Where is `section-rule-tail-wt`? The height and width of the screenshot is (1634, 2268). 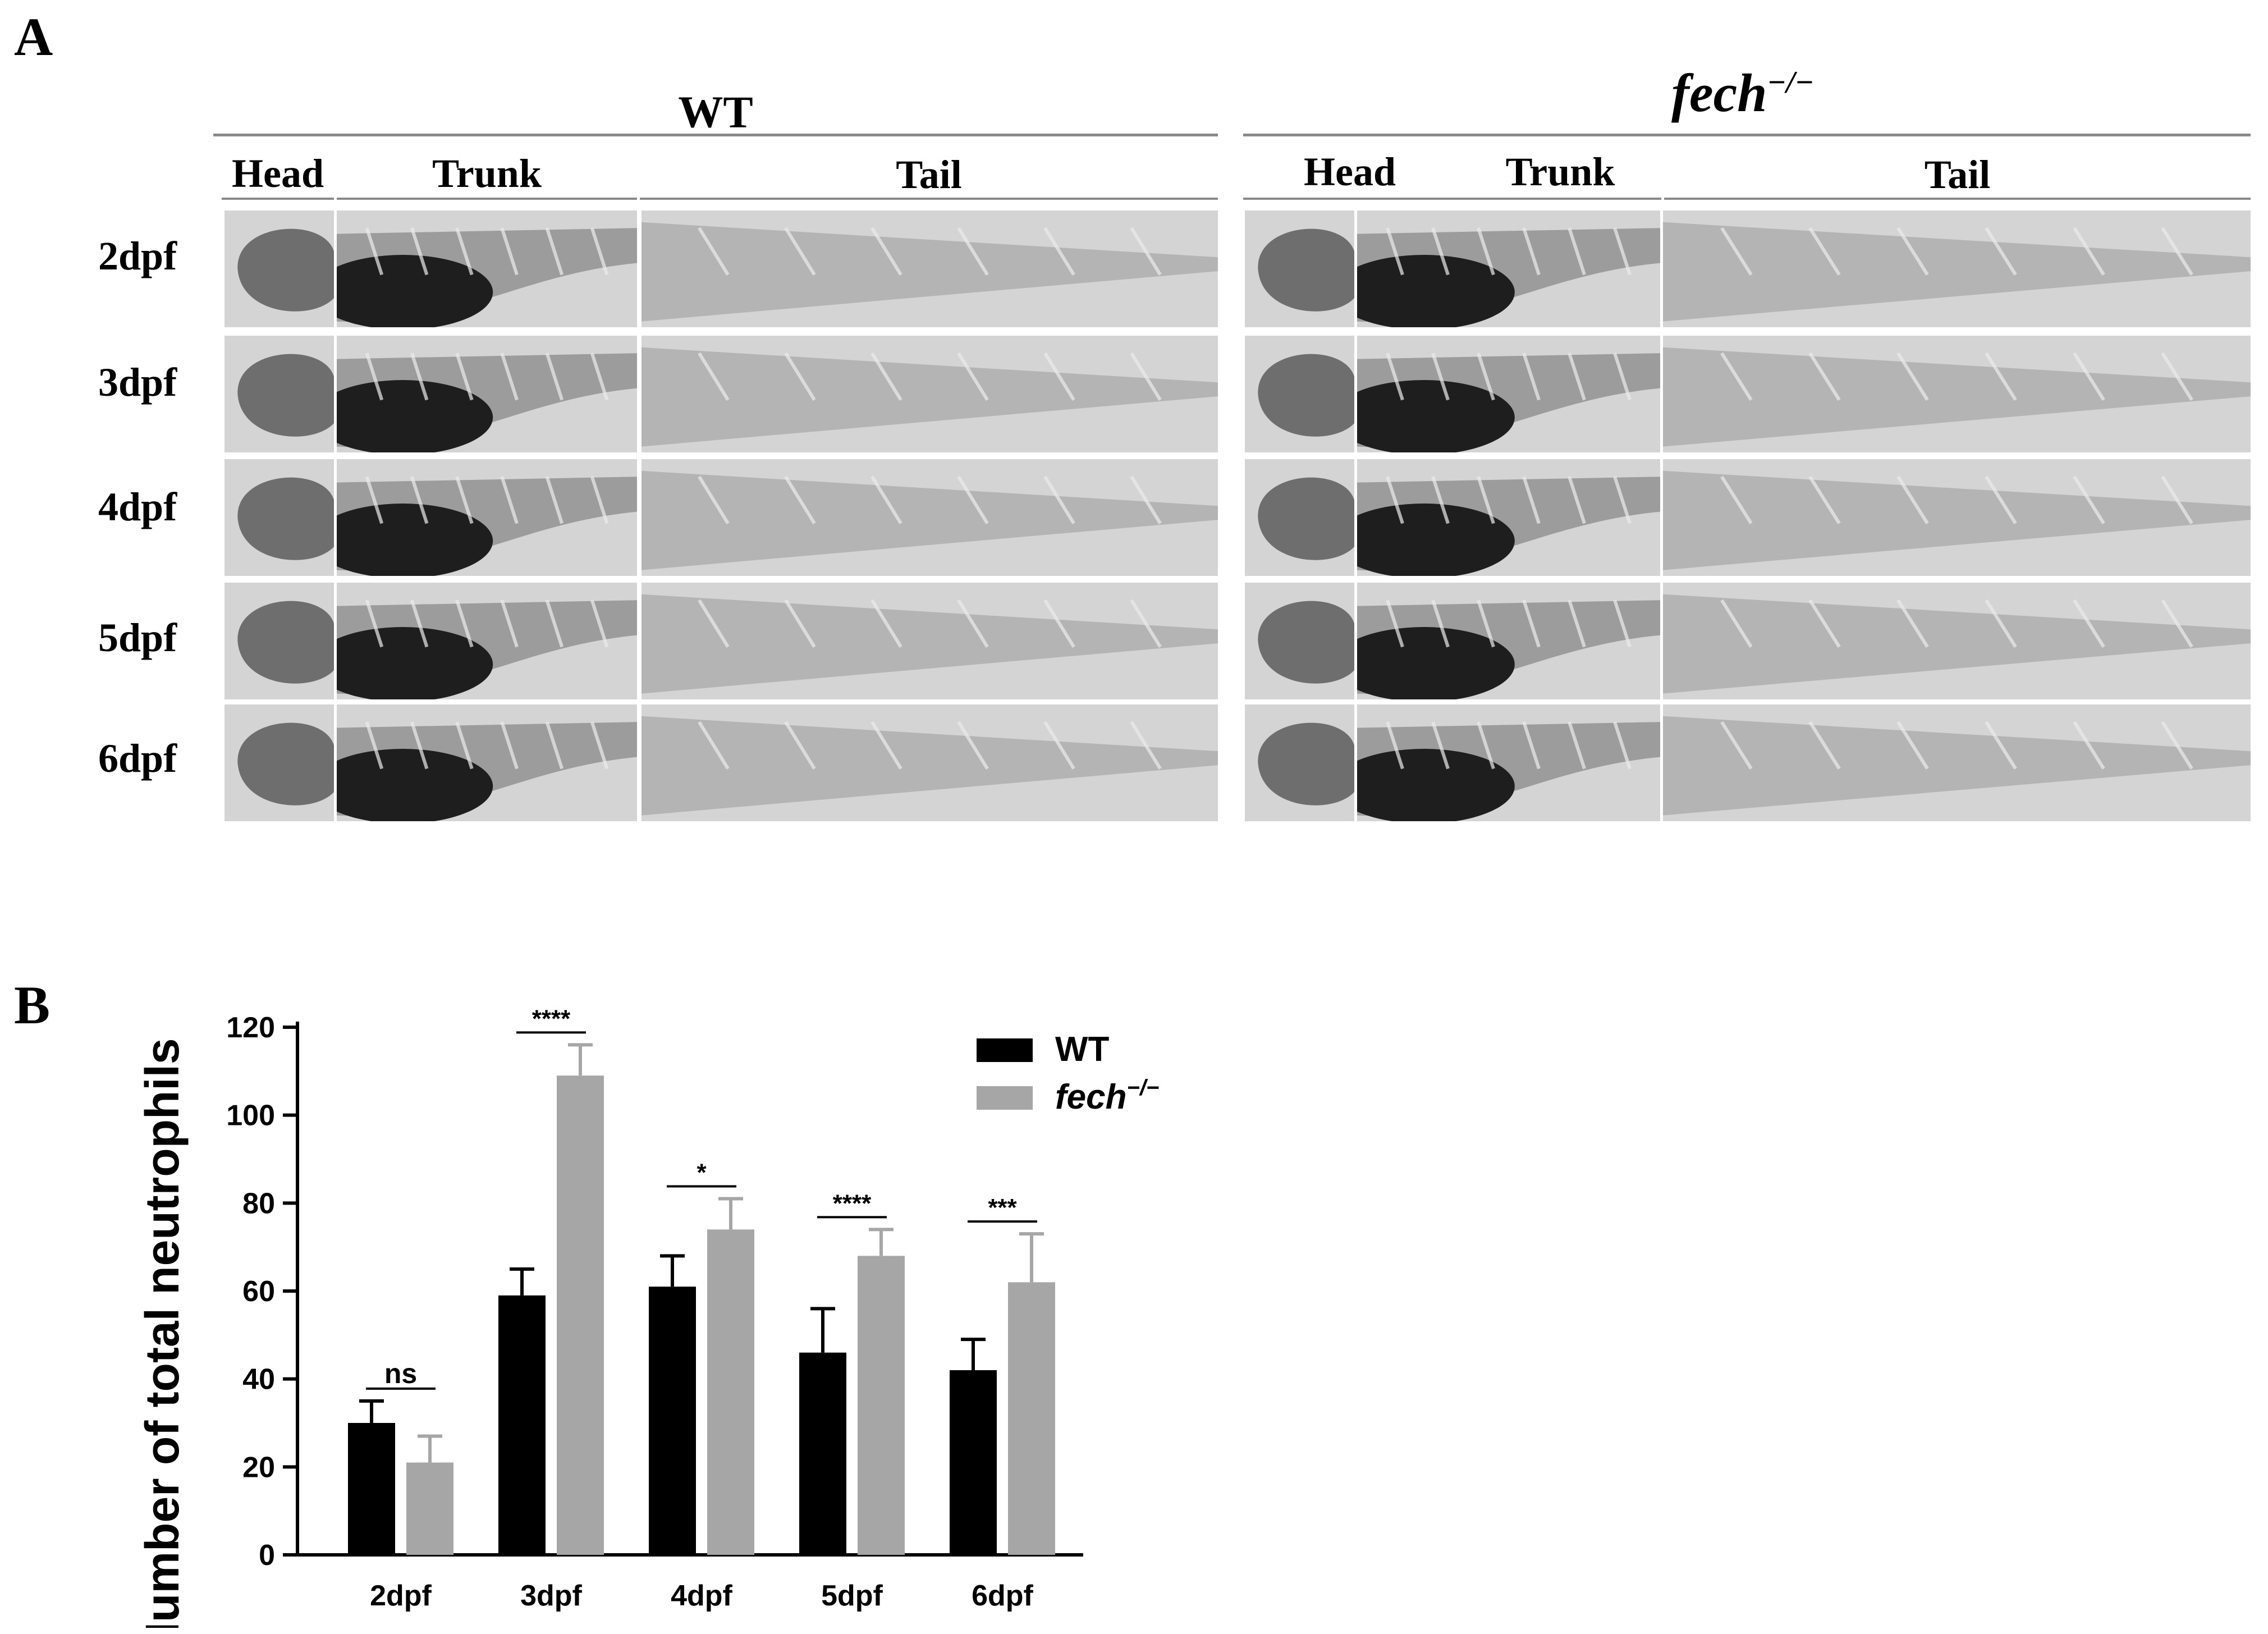
section-rule-tail-wt is located at coordinates (929, 199).